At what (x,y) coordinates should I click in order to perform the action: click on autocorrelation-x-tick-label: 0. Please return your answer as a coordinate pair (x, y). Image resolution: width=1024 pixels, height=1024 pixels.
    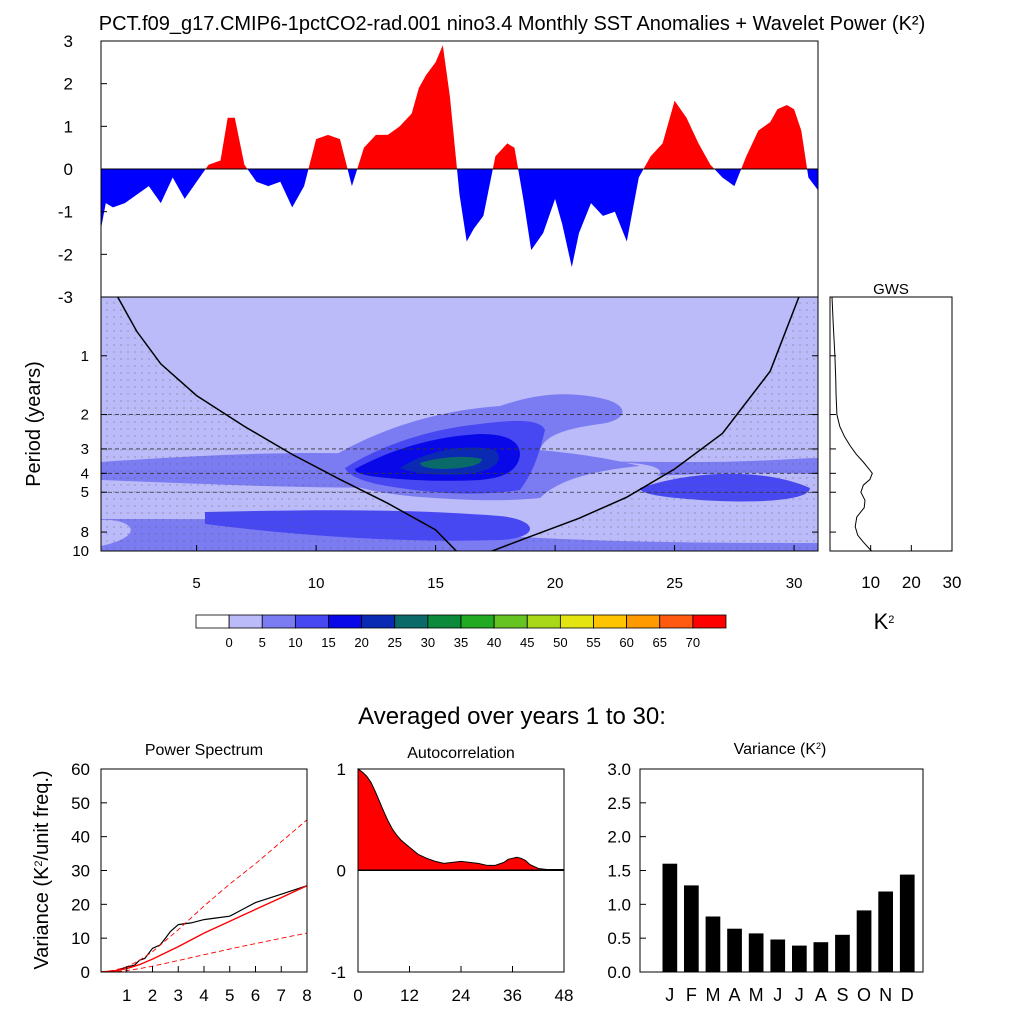
    Looking at the image, I should click on (357, 995).